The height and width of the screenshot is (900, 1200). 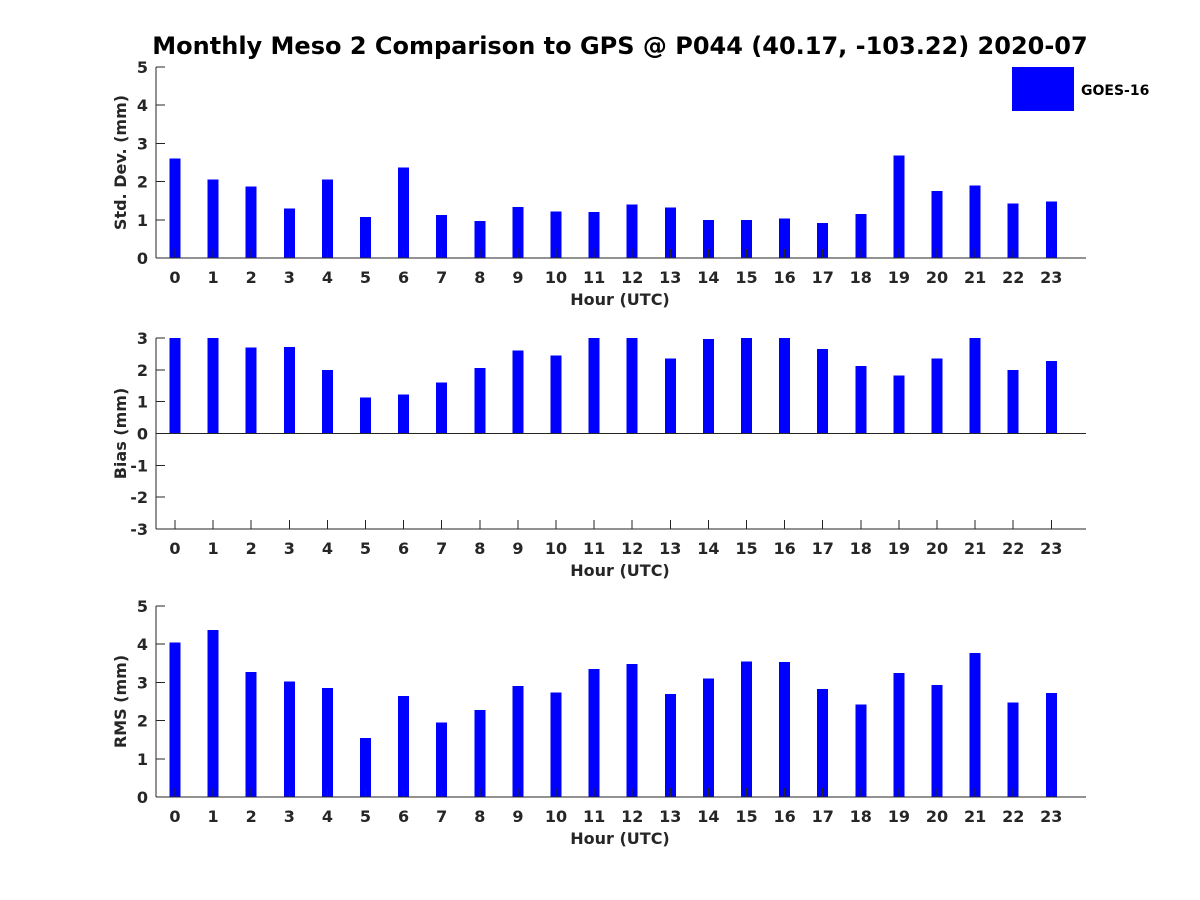 What do you see at coordinates (556, 548) in the screenshot?
I see `x-tick-label: 10` at bounding box center [556, 548].